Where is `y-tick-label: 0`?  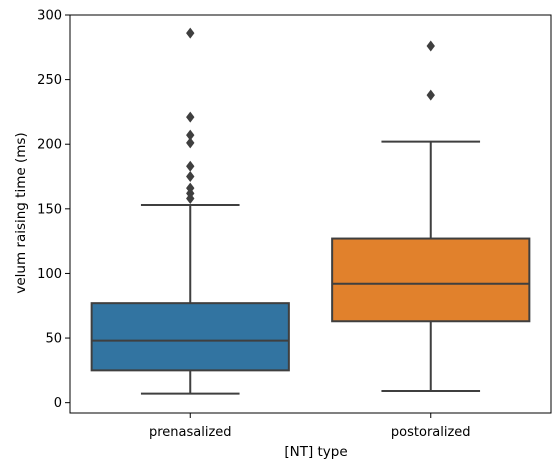
y-tick-label: 0 is located at coordinates (58, 403).